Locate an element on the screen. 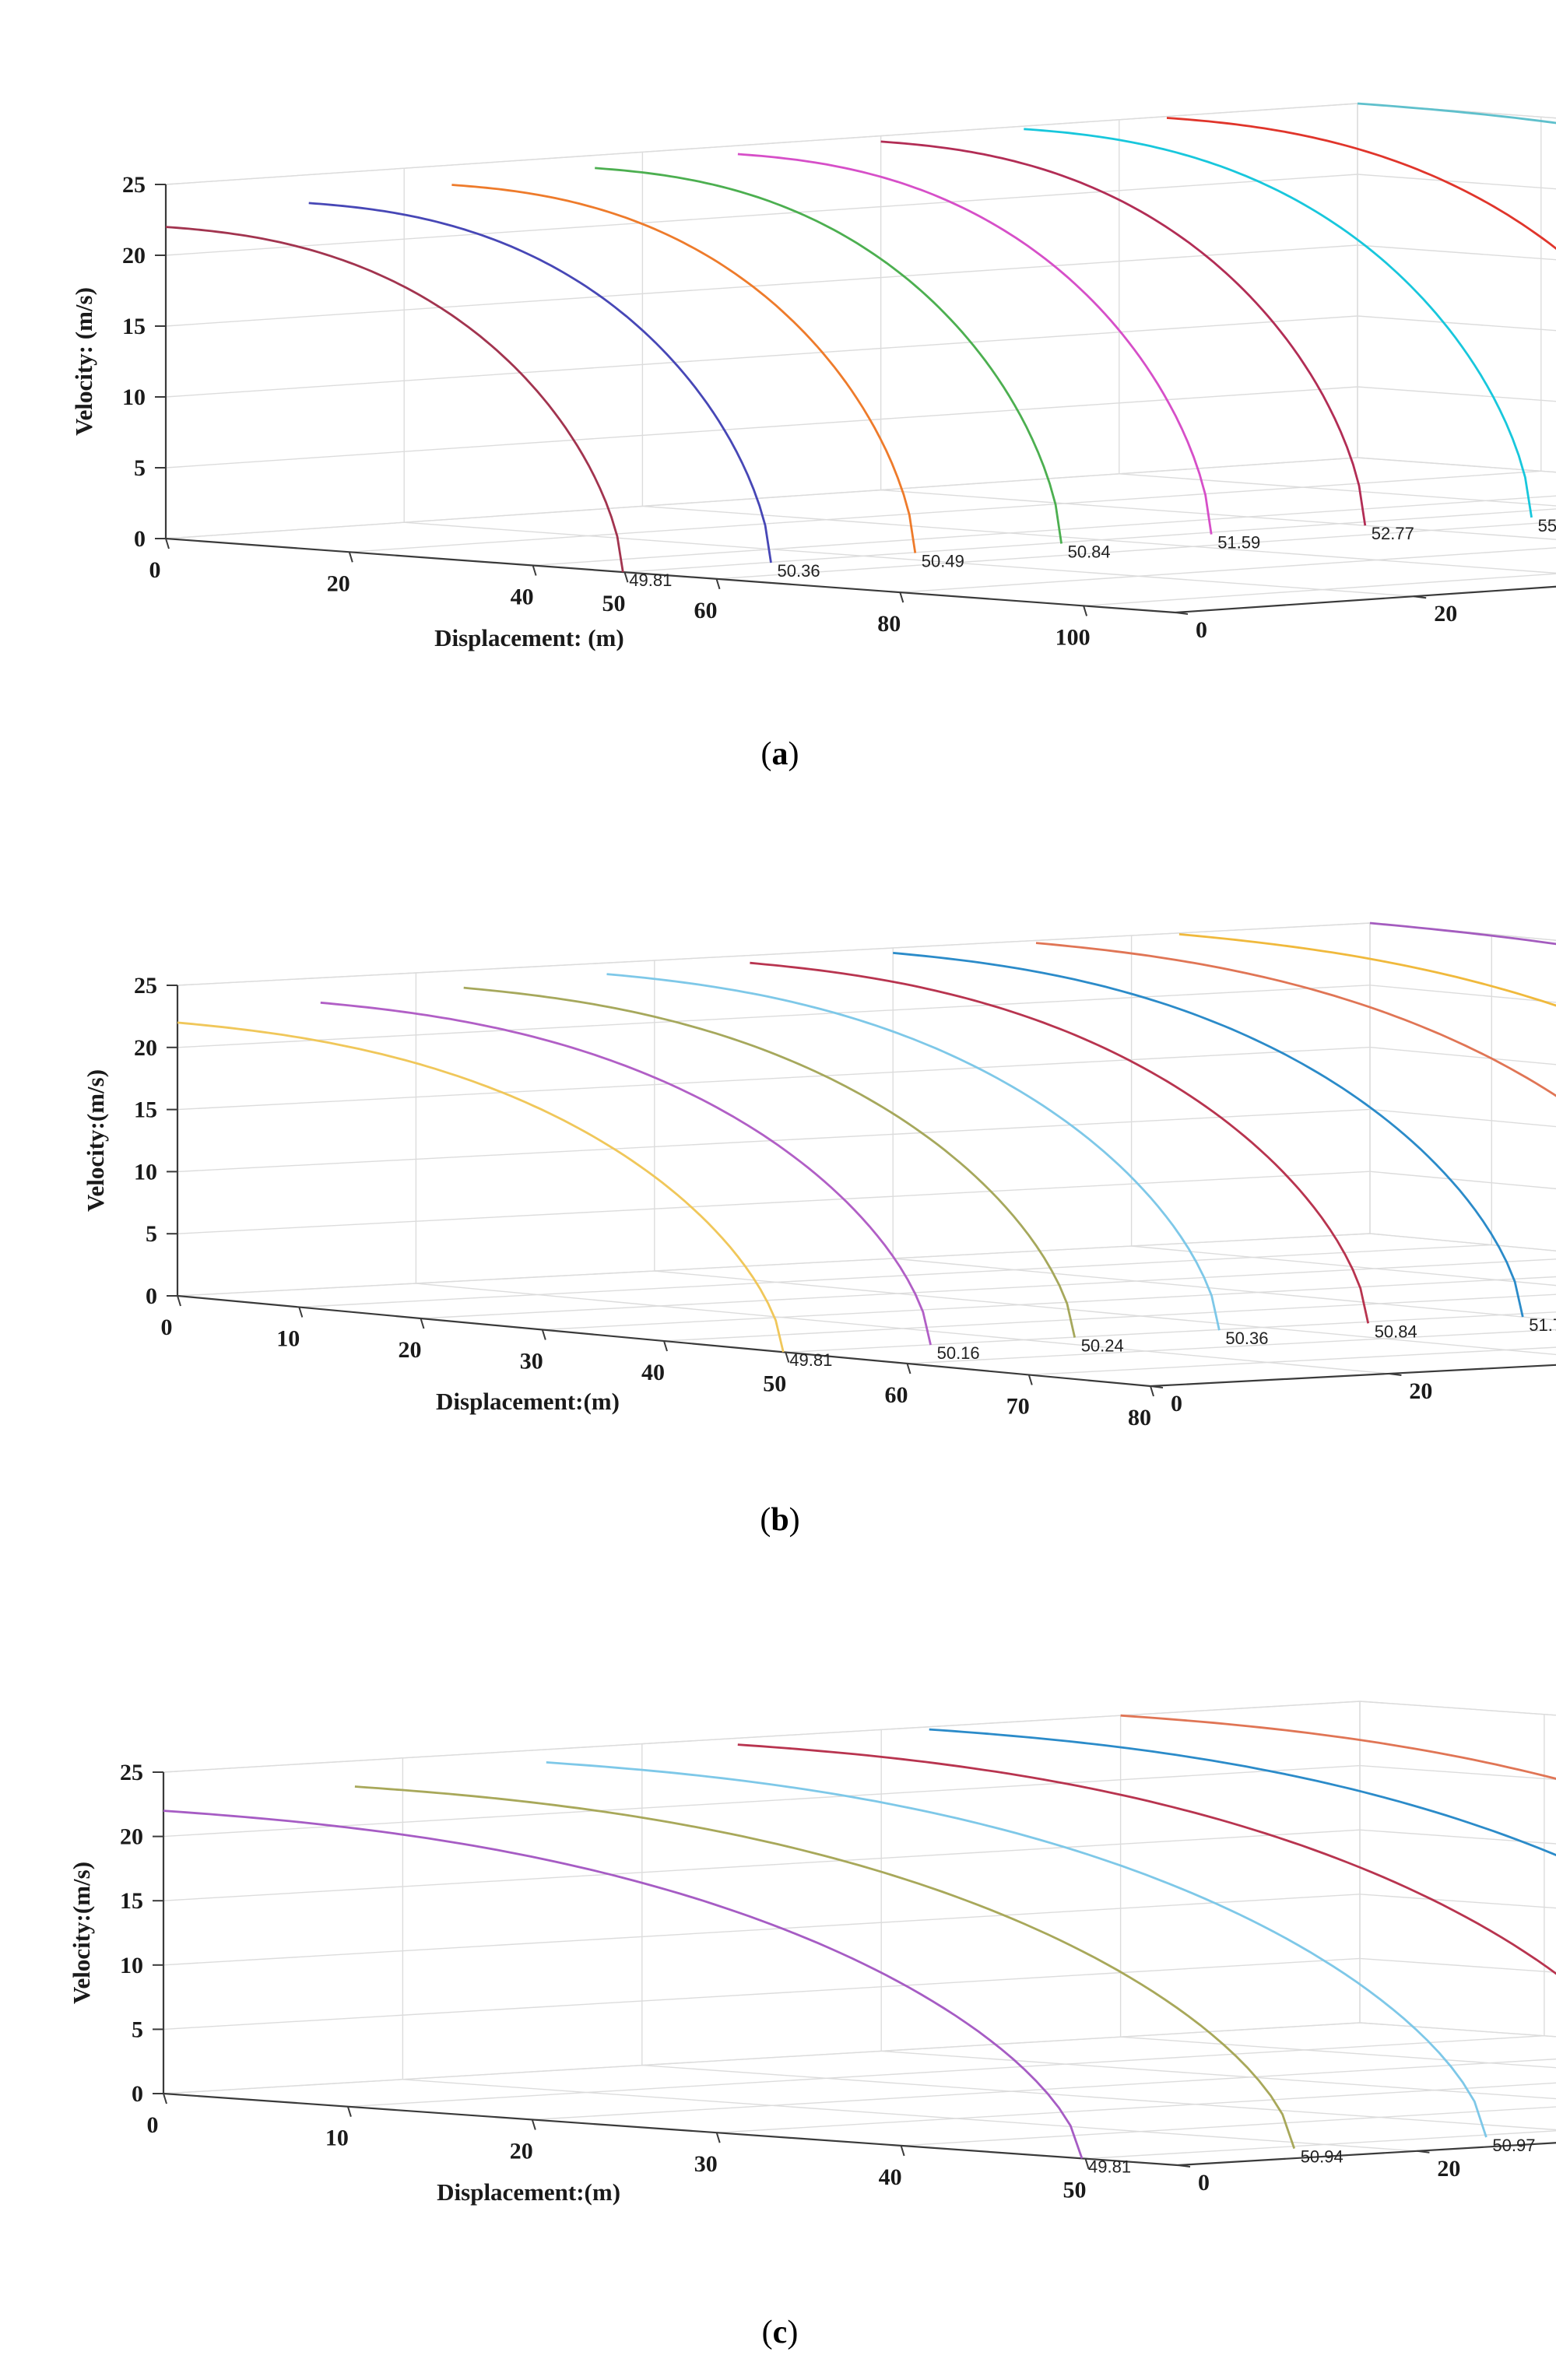 The height and width of the screenshot is (2380, 1556). x-tick-label: 100 is located at coordinates (1073, 637).